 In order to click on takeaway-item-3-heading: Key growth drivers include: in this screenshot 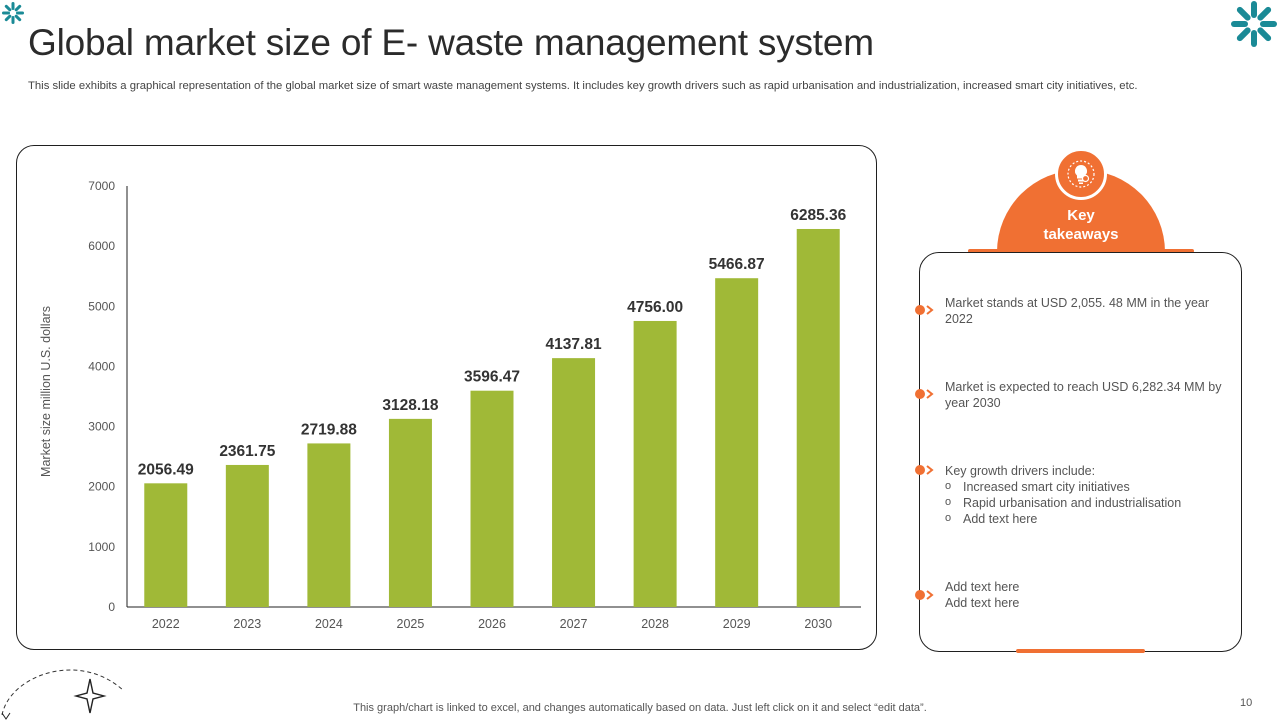, I will do `click(1020, 471)`.